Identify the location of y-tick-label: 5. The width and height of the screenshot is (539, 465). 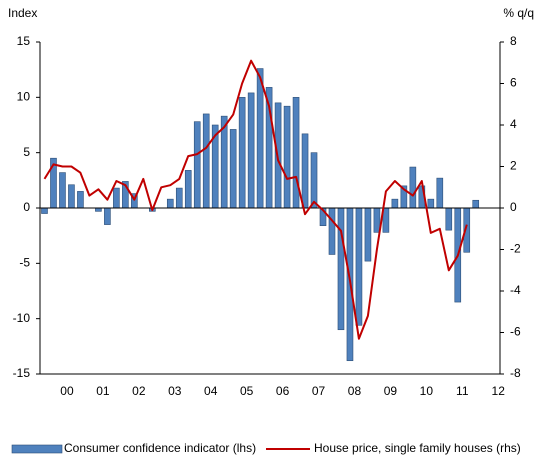
(26, 152).